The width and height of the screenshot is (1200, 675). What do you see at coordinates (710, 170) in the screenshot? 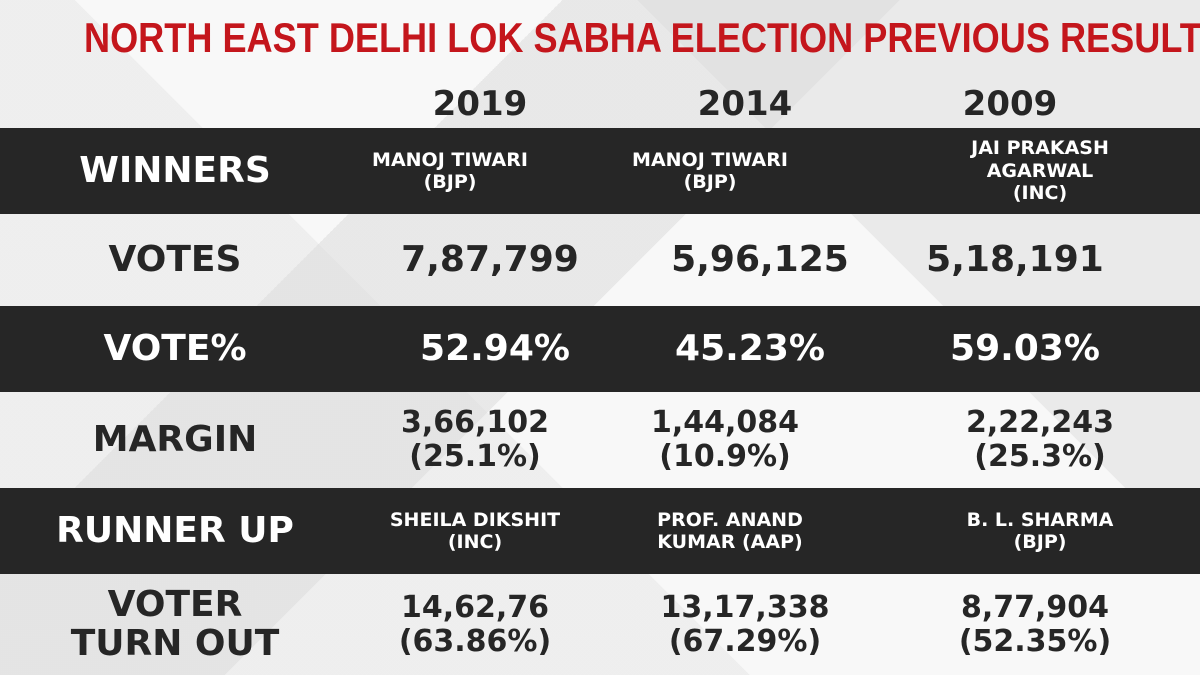
I see `winner-2014: MANOJ TIWARI (BJP)` at bounding box center [710, 170].